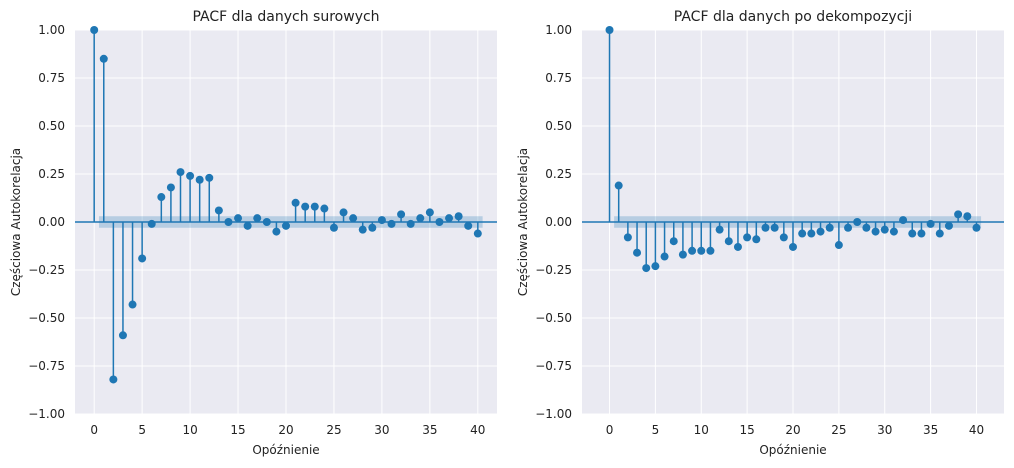 Image resolution: width=1014 pixels, height=468 pixels. Describe the element at coordinates (51, 30) in the screenshot. I see `y-tick-label: 1.00` at that location.